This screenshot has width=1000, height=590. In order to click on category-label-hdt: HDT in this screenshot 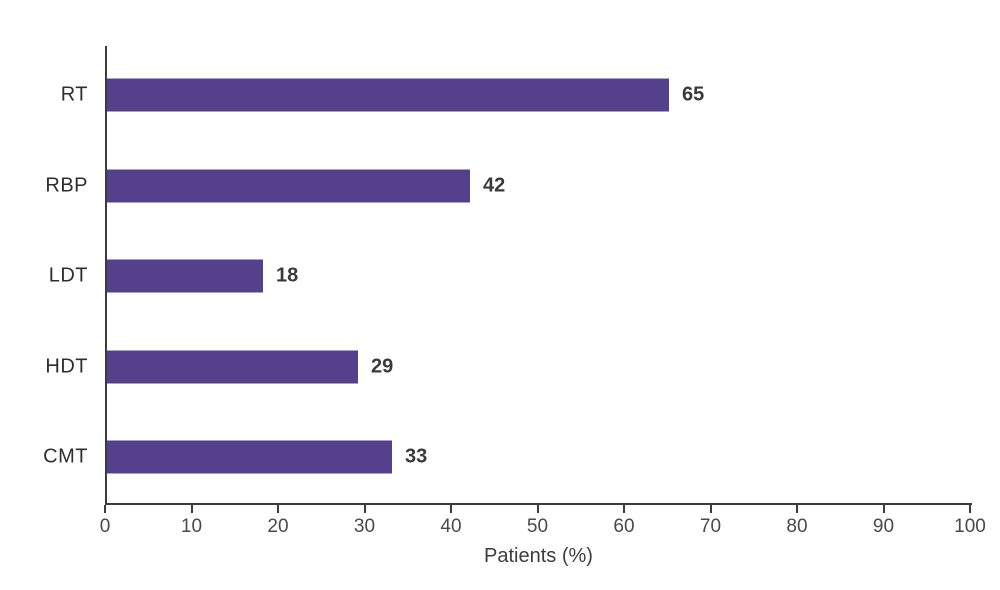, I will do `click(66, 366)`.